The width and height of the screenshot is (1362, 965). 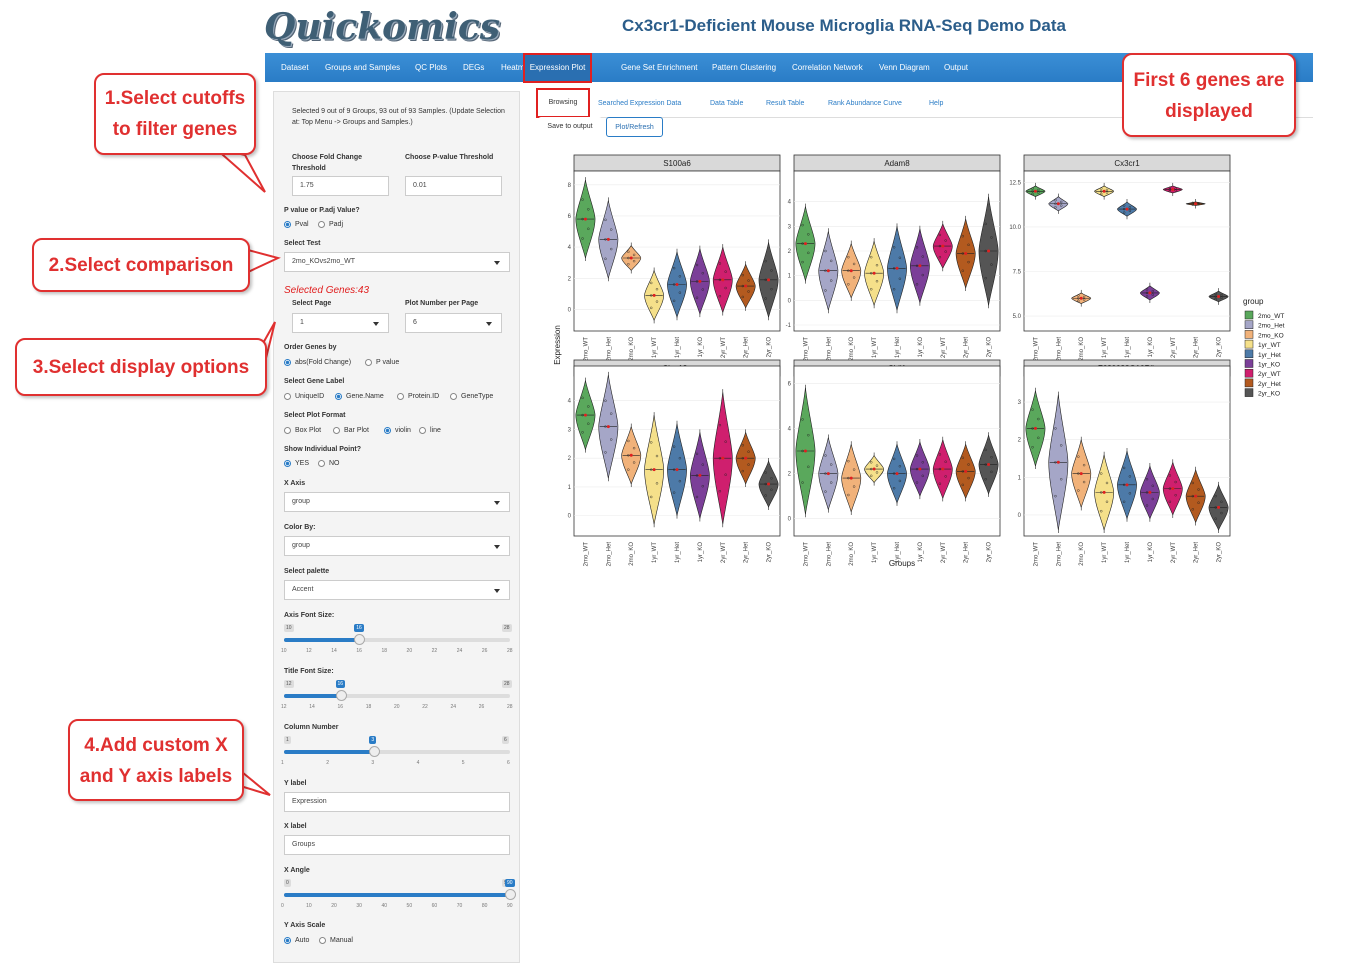 I want to click on nav-correlation-network: Correlation Network, so click(x=827, y=67).